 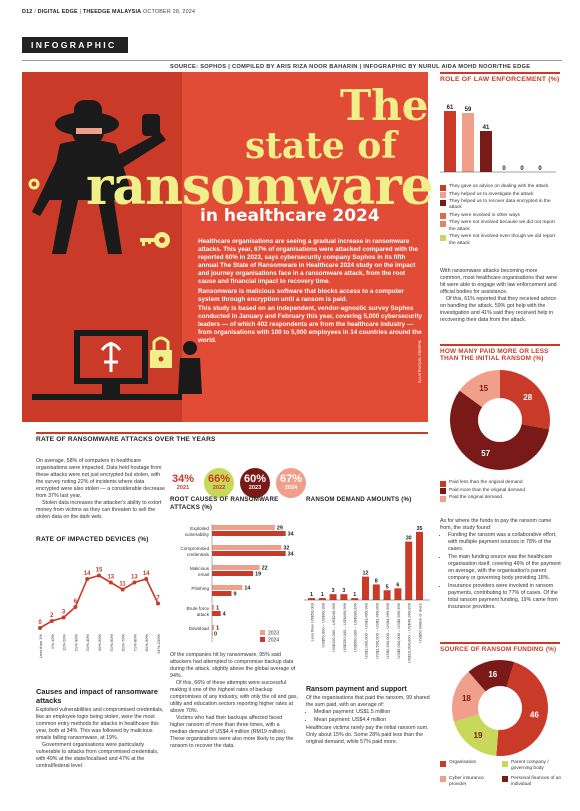 I want to click on paid-label: 15, so click(x=483, y=388).